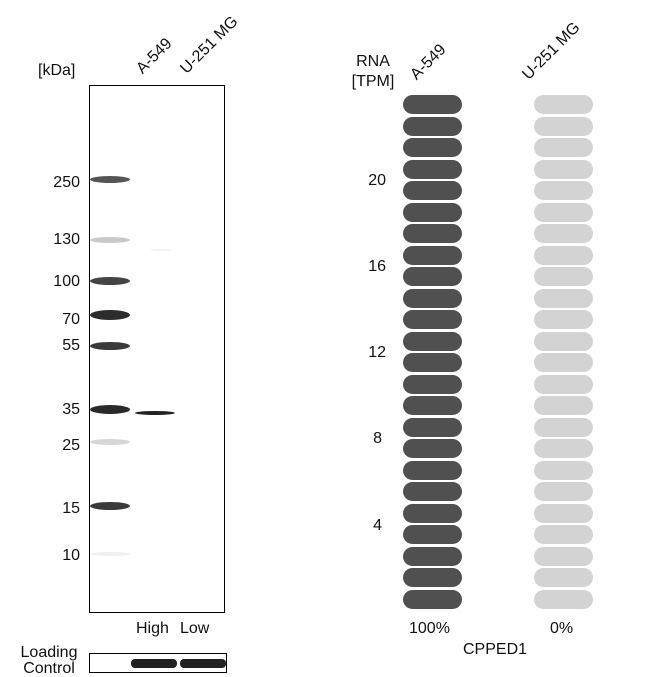 The height and width of the screenshot is (677, 658). Describe the element at coordinates (152, 628) in the screenshot. I see `expression-label-high: High` at that location.